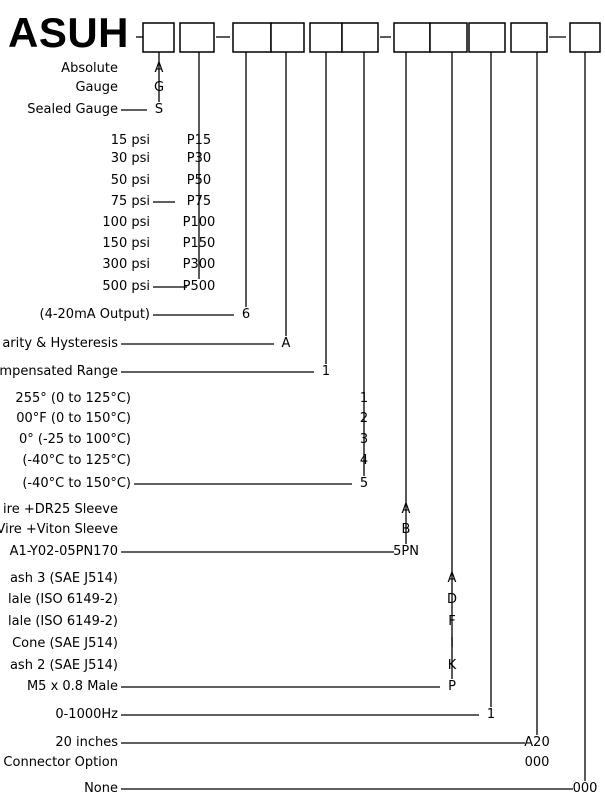 The height and width of the screenshot is (803, 605). I want to click on option-label: Sealed Gauge, so click(72, 110).